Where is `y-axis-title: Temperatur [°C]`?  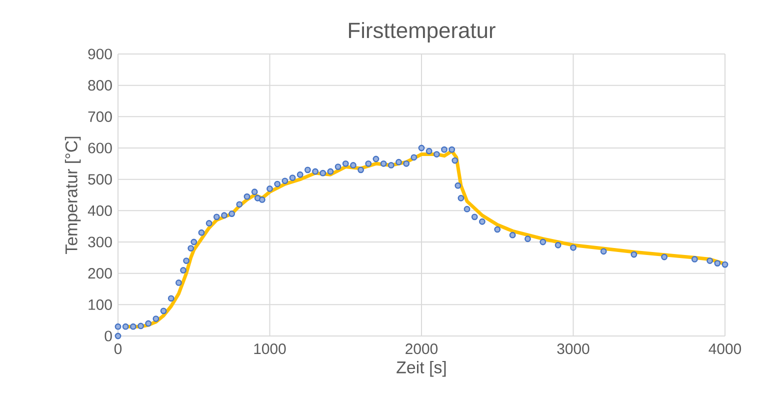 y-axis-title: Temperatur [°C] is located at coordinates (72, 195).